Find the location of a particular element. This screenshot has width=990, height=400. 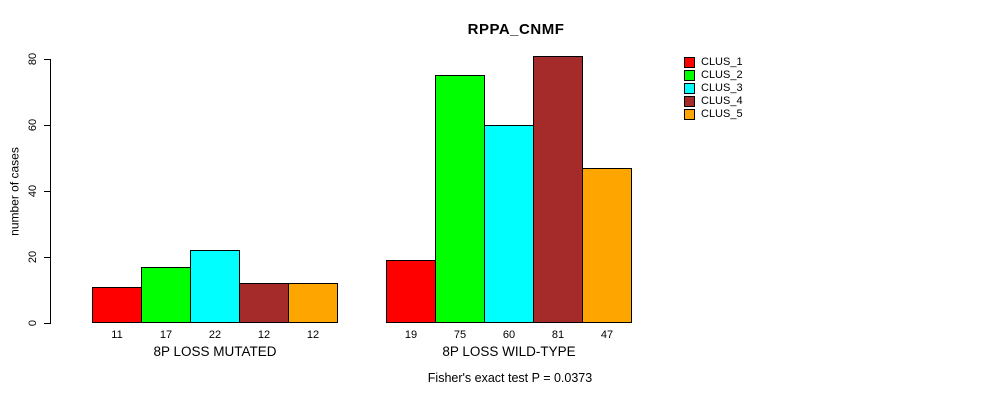

chart-title: RPPA_CNMF is located at coordinates (516, 29).